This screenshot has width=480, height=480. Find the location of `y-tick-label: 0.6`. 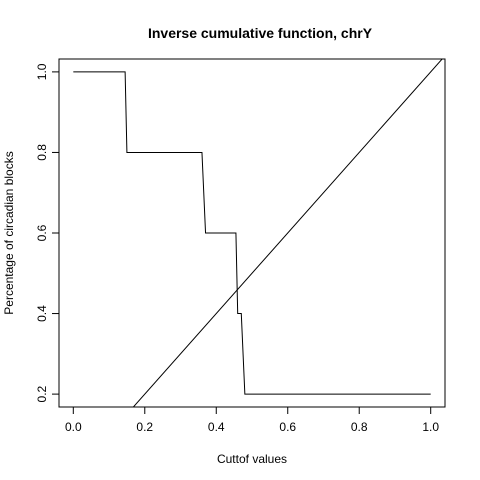

y-tick-label: 0.6 is located at coordinates (42, 232).